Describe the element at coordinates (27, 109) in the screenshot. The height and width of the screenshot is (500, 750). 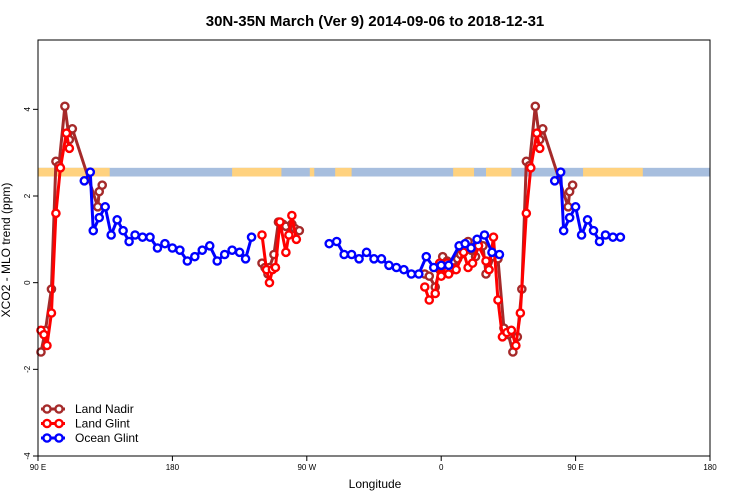
I see `y-tick-label: 4` at that location.